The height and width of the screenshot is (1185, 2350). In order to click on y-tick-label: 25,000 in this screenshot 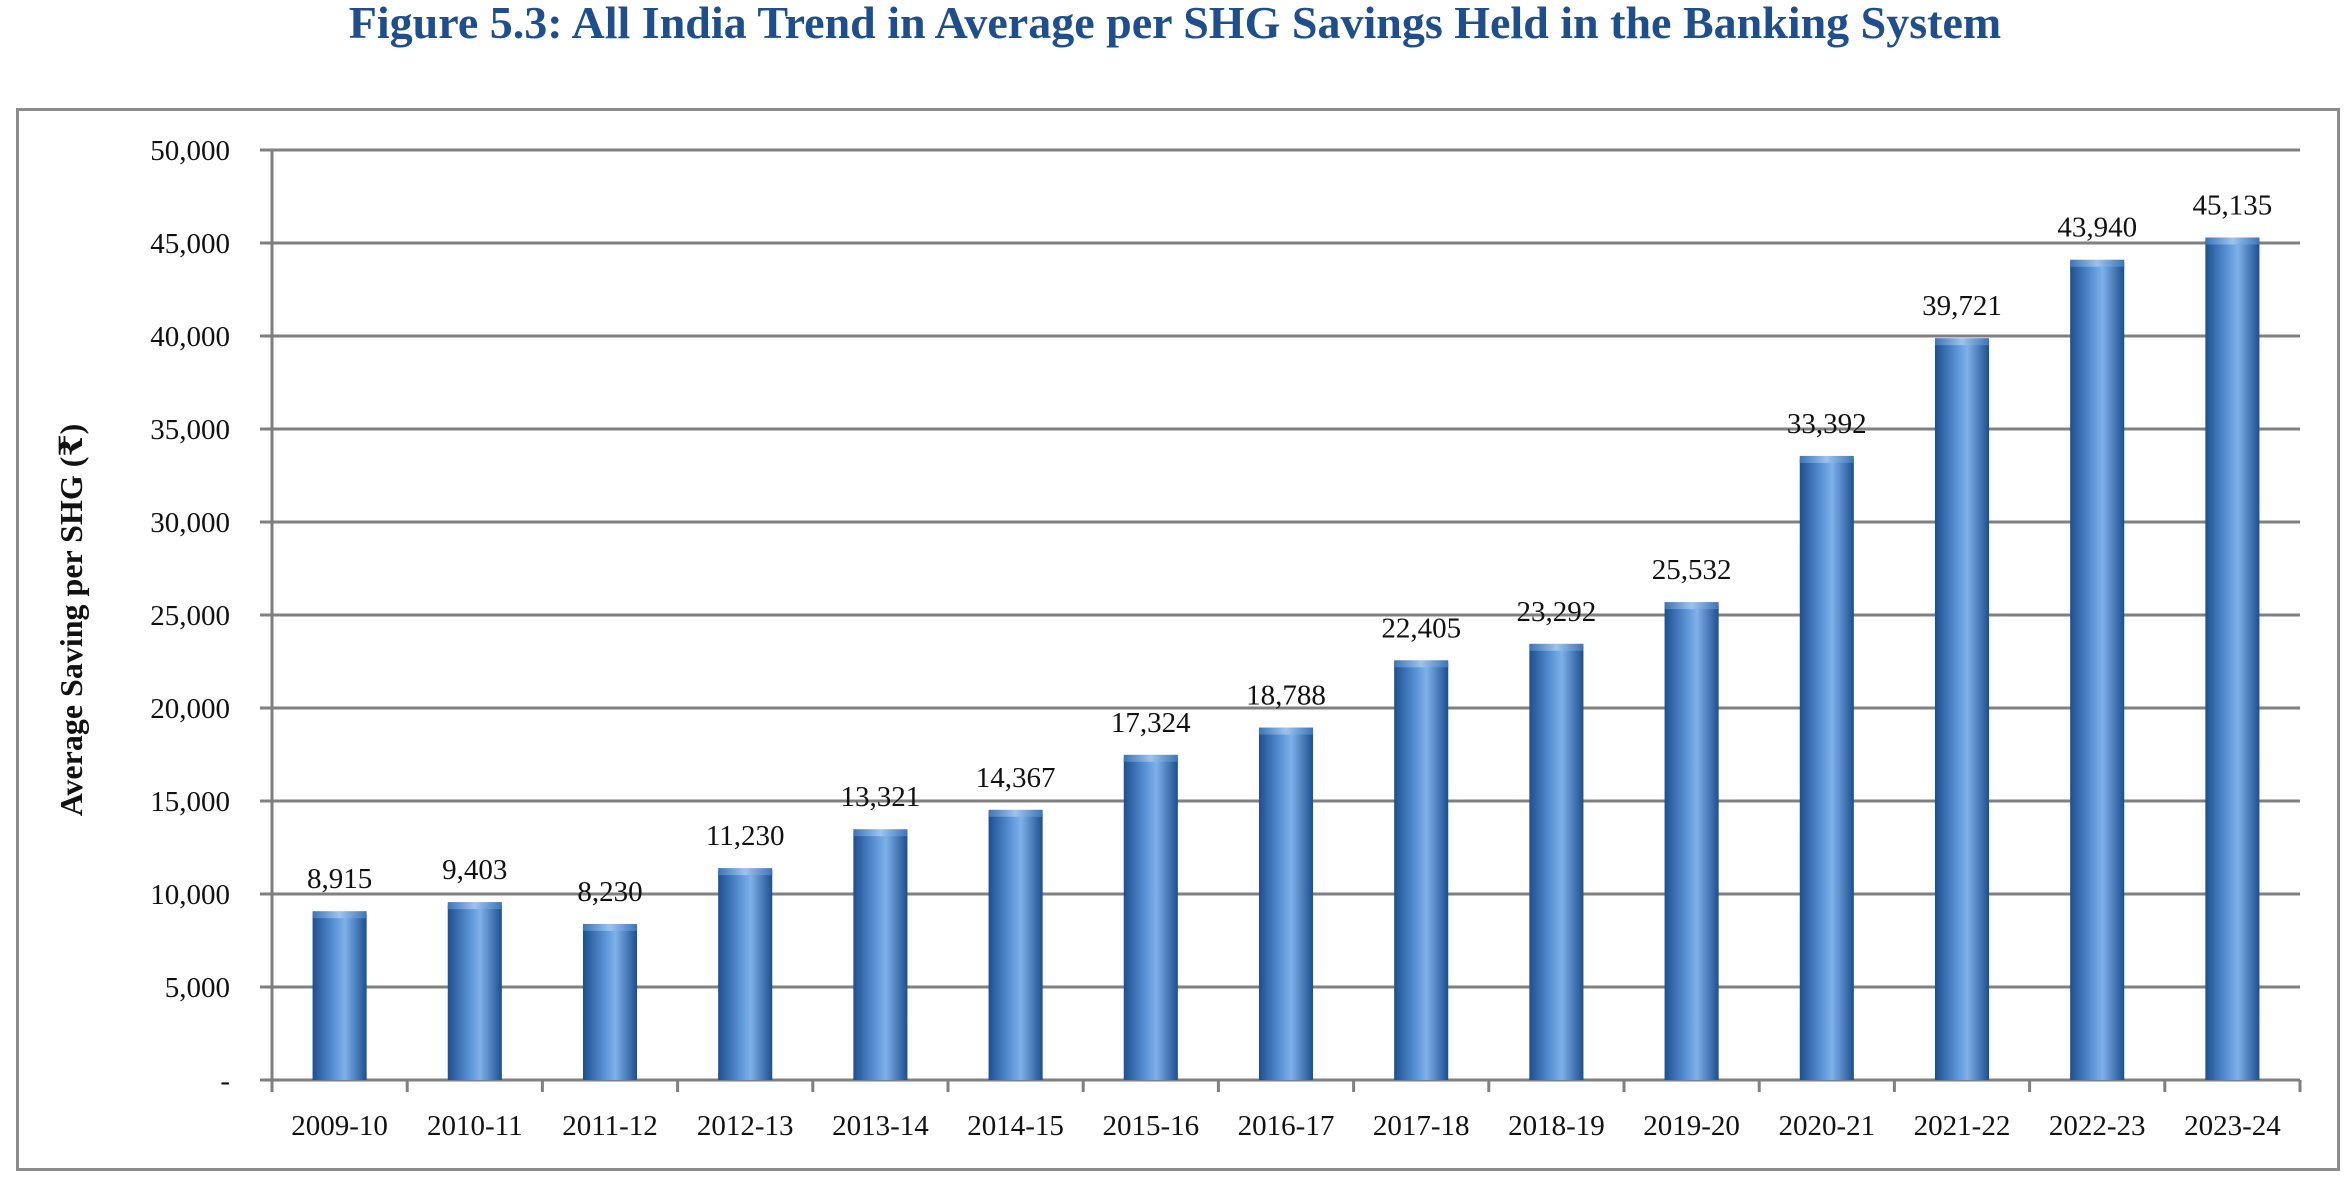, I will do `click(190, 616)`.